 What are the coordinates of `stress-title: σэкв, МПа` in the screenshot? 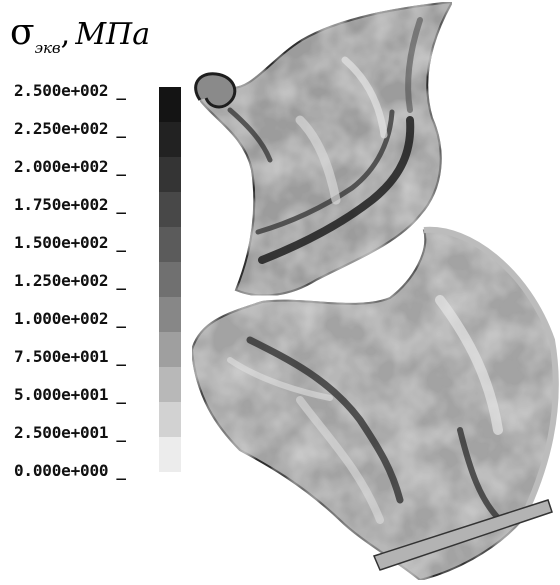 It's located at (80, 34).